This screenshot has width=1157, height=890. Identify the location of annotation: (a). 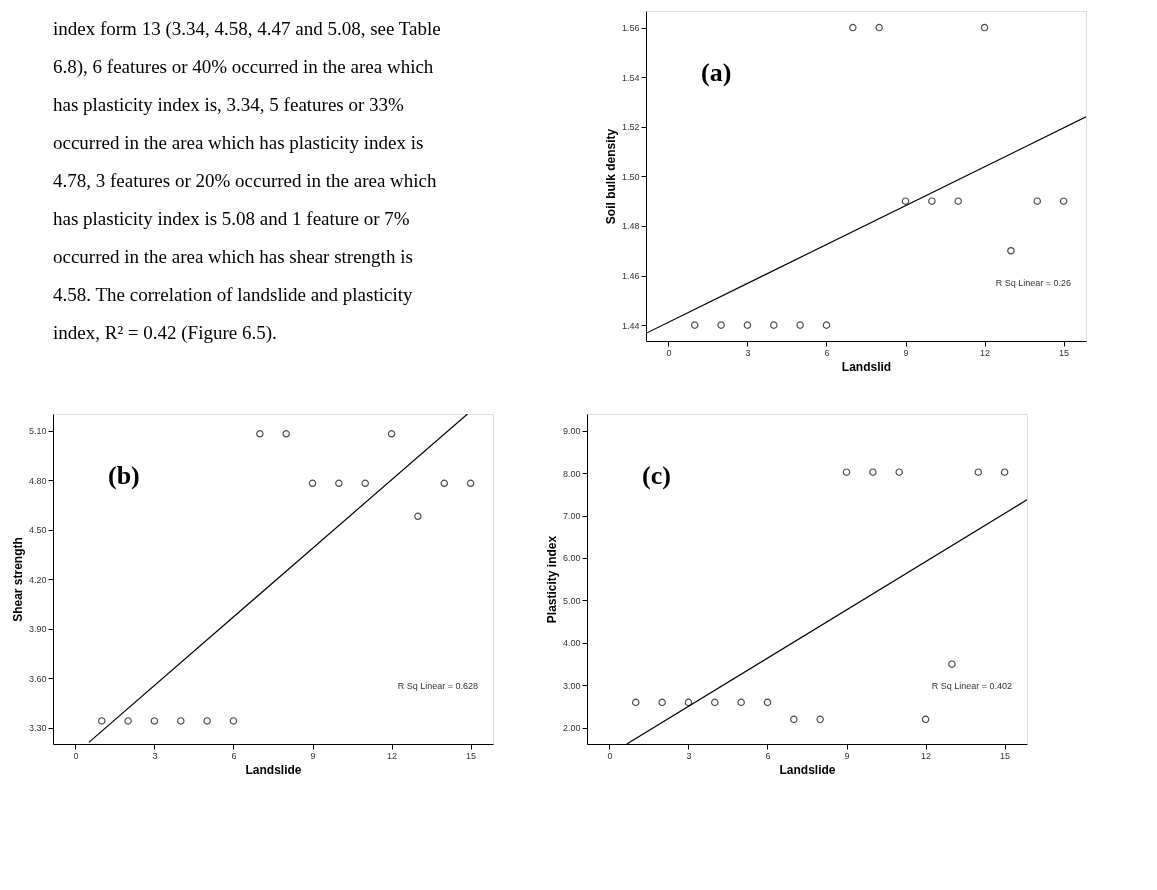
(716, 72).